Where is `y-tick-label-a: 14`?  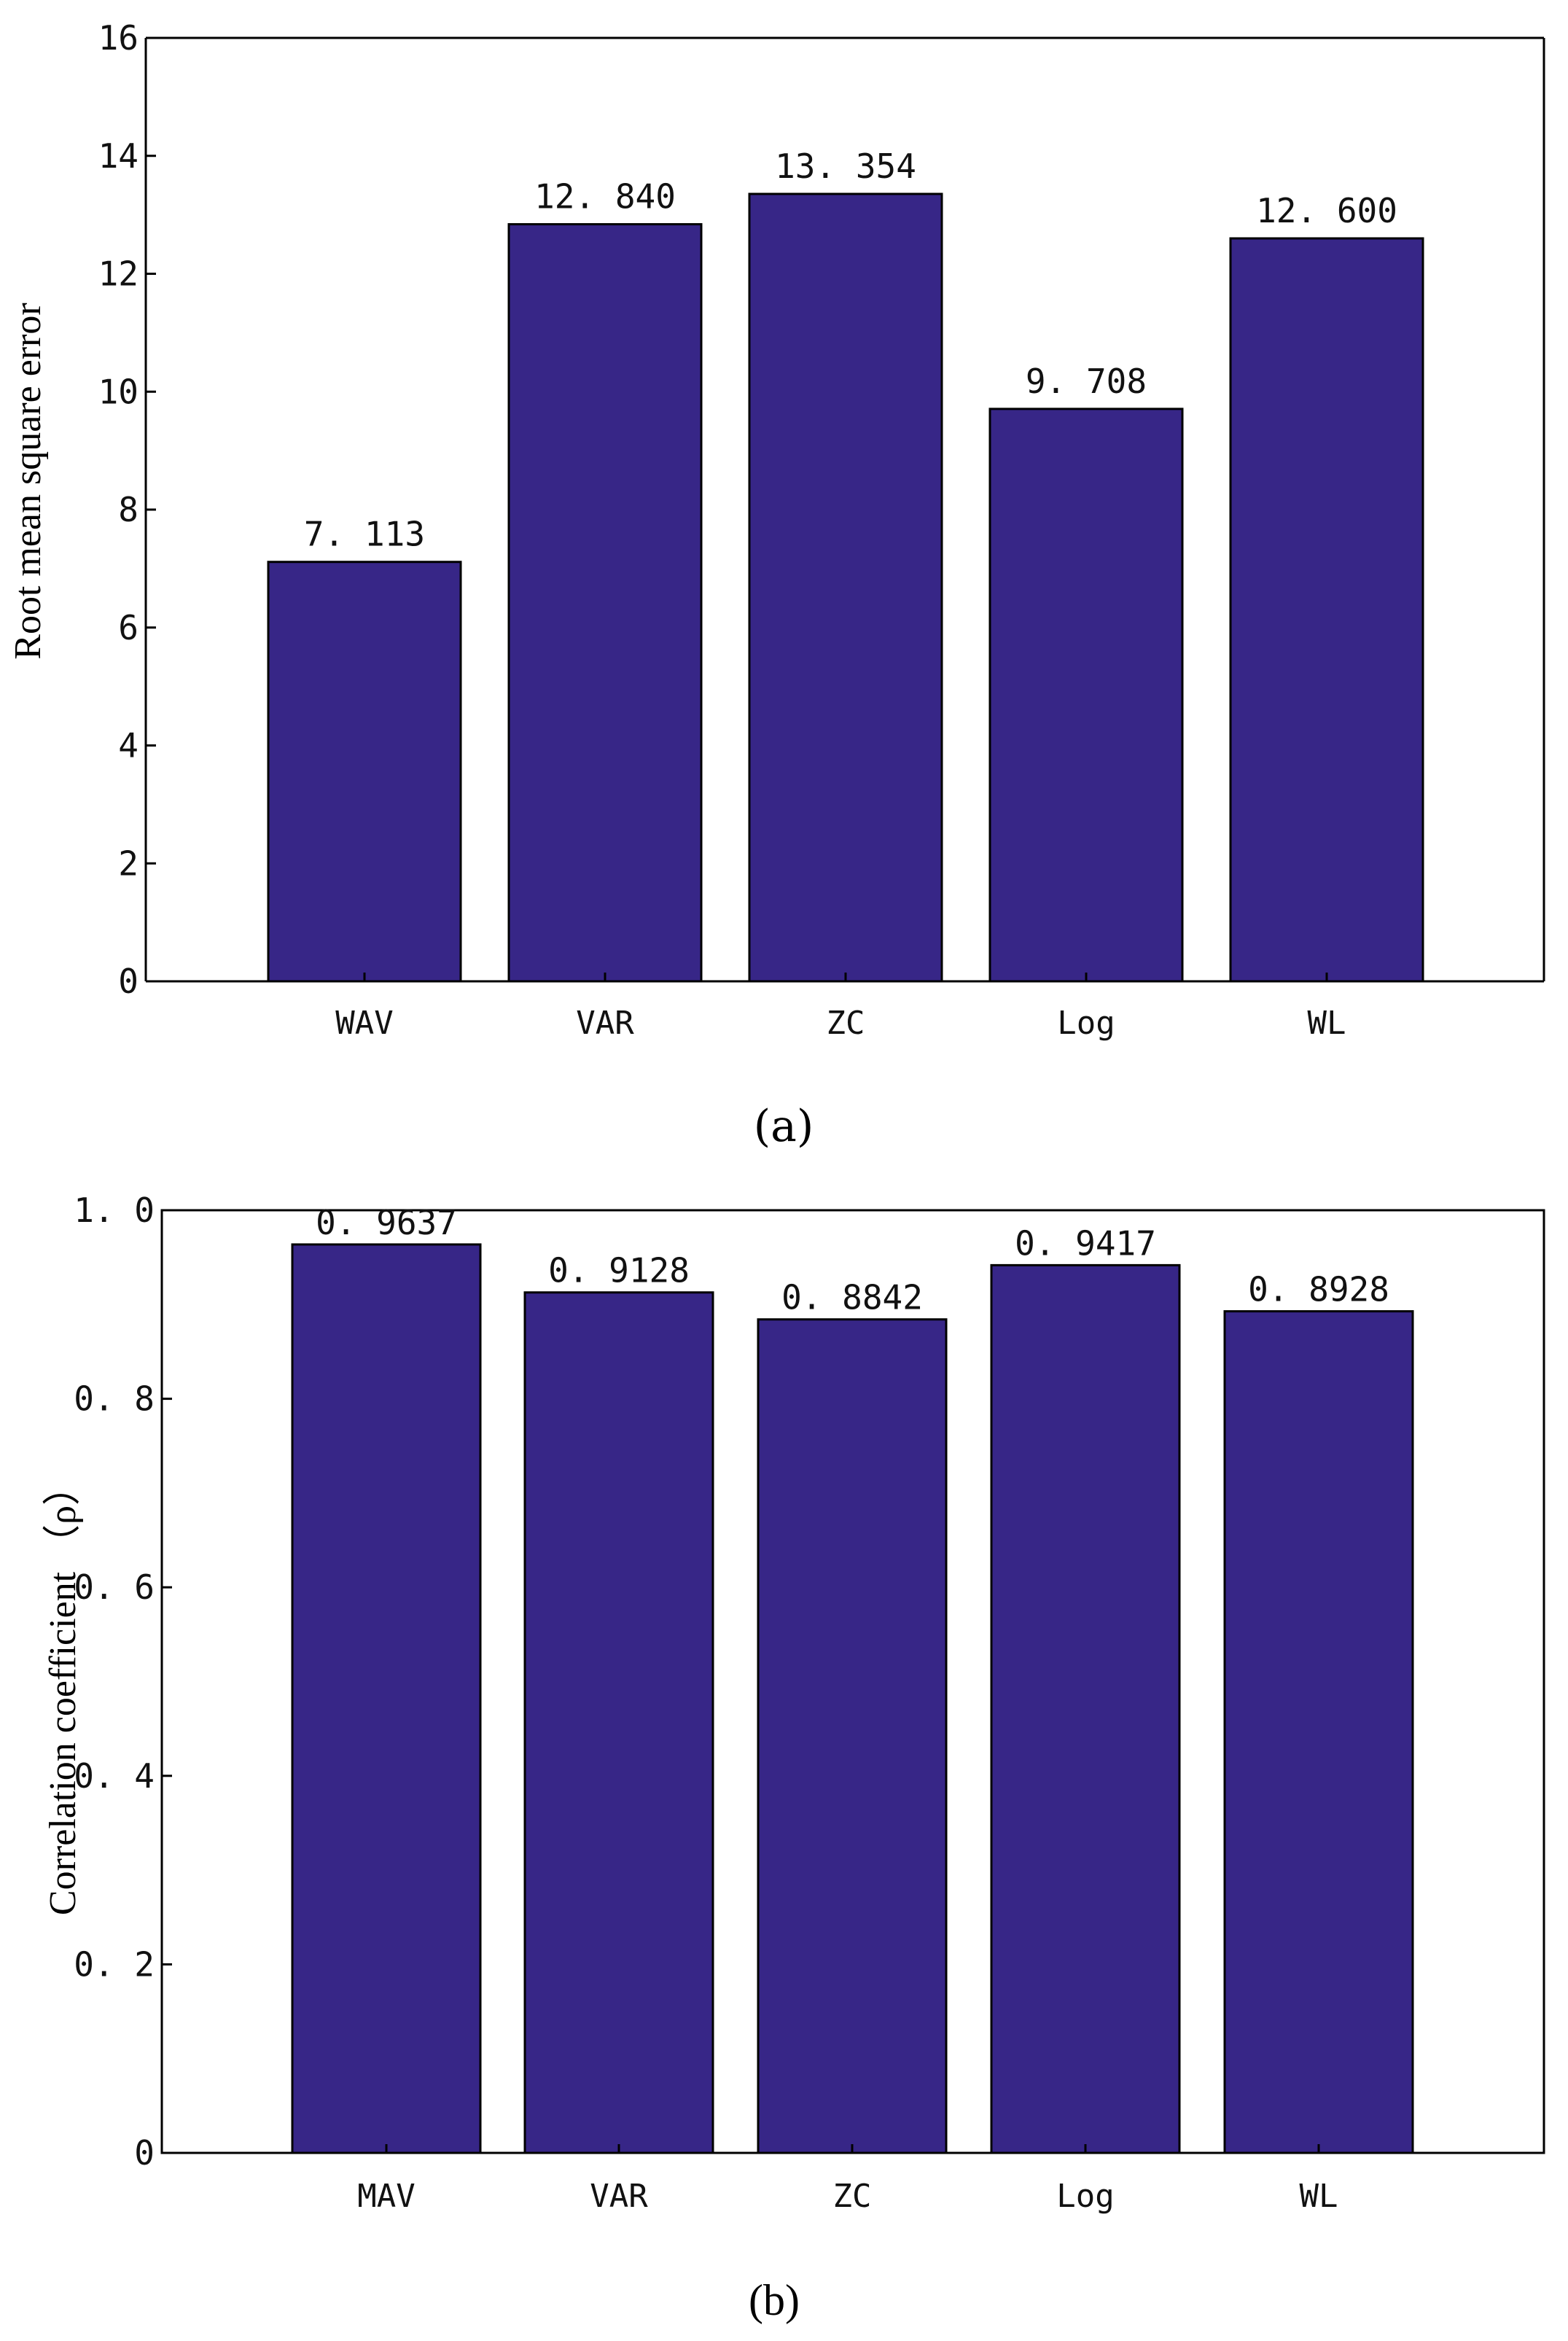
y-tick-label-a: 14 is located at coordinates (118, 156).